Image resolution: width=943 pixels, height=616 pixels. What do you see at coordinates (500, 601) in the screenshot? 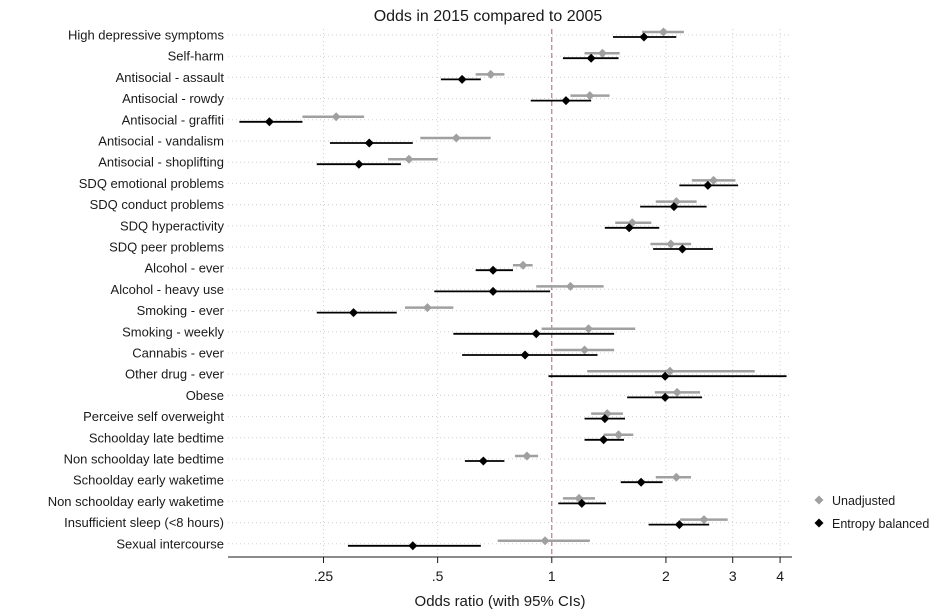
I see `x-axis-title: Odds ratio (with 95% CIs)` at bounding box center [500, 601].